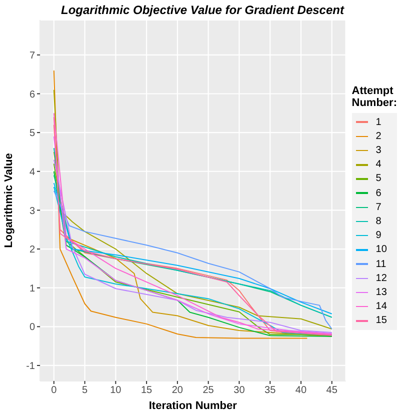  Describe the element at coordinates (381, 264) in the screenshot. I see `legend-label: 11` at that location.